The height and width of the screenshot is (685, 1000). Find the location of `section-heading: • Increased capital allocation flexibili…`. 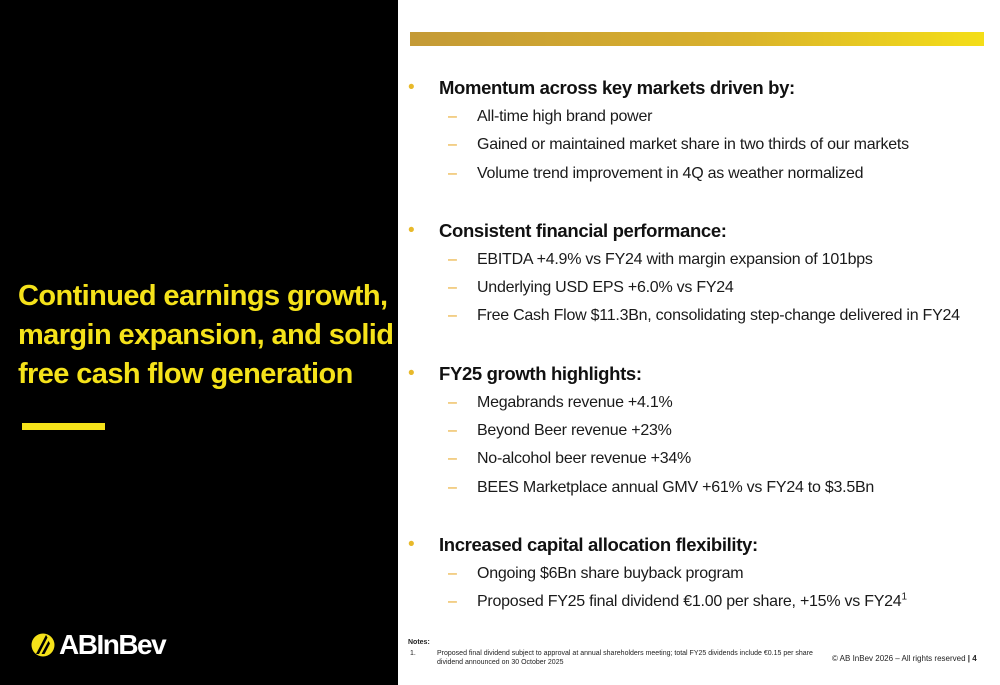

section-heading: • Increased capital allocation flexibili… is located at coordinates (700, 545).